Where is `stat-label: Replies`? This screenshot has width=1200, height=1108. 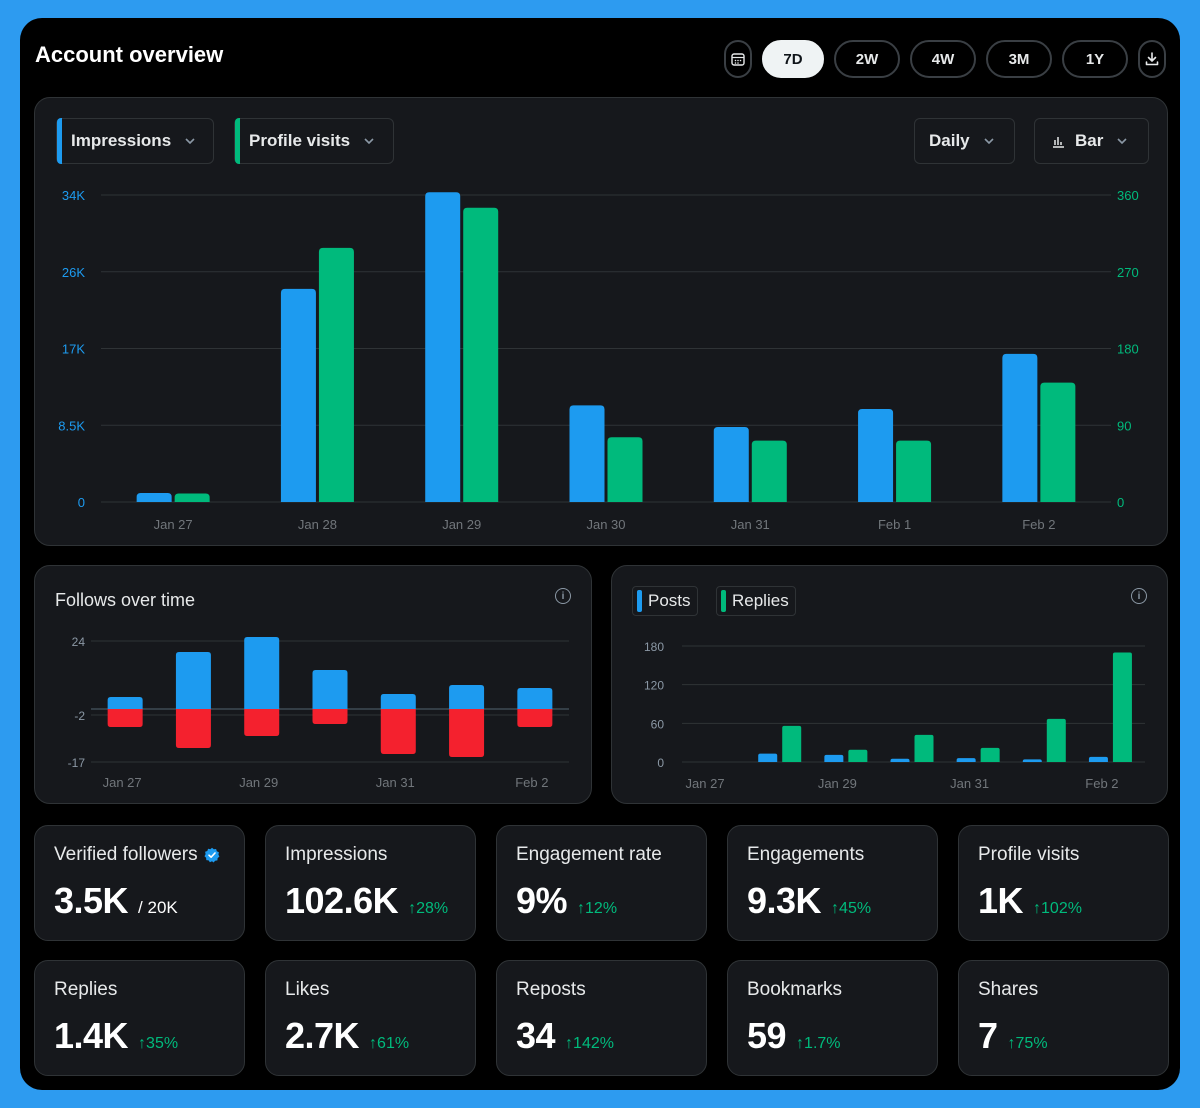 stat-label: Replies is located at coordinates (85, 990).